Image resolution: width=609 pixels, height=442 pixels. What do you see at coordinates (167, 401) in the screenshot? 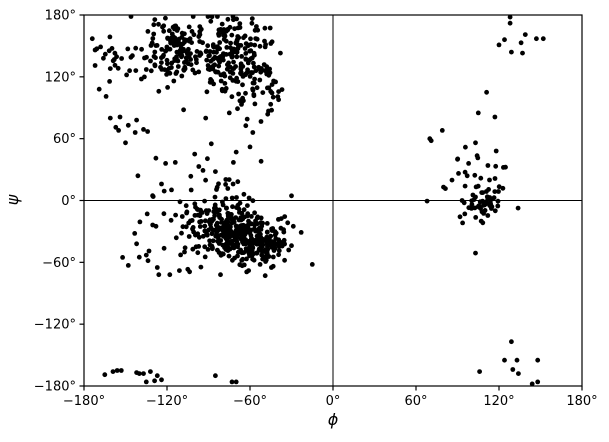
I see `x-tick-label: −120°` at bounding box center [167, 401].